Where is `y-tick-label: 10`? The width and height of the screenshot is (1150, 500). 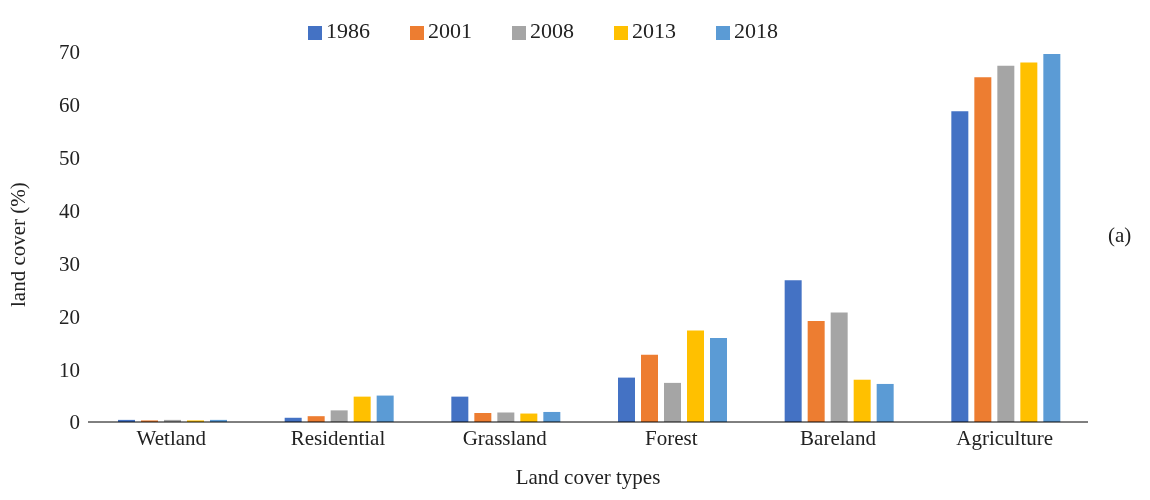
y-tick-label: 10 is located at coordinates (69, 369).